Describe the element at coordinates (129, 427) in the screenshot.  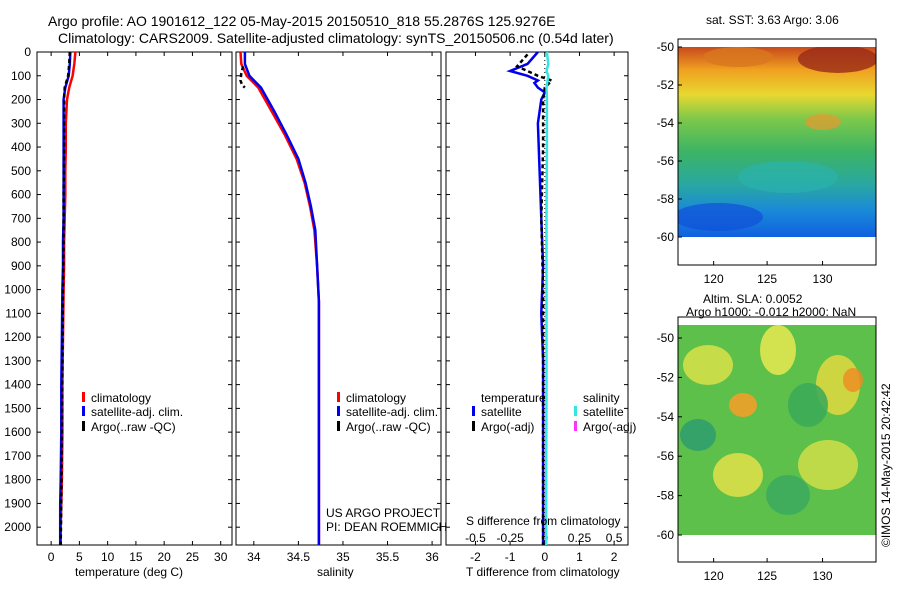
I see `temp-legend-argo: Argo(..raw -QC)` at that location.